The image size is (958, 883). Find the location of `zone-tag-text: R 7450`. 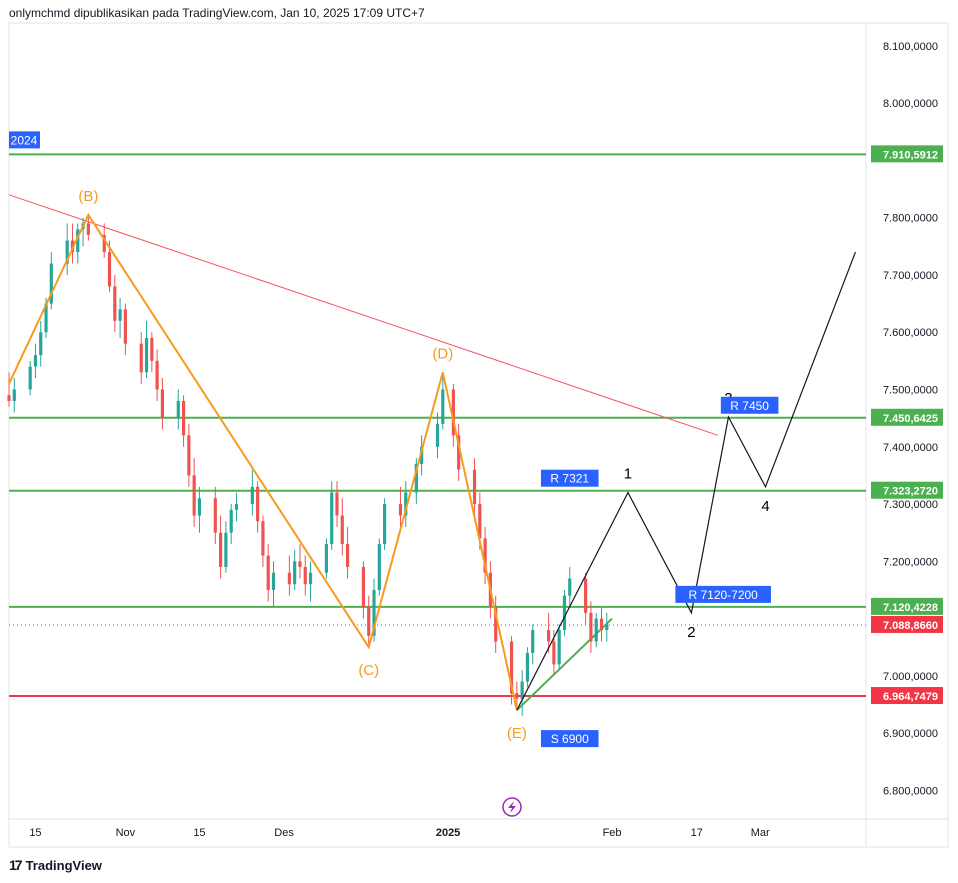

zone-tag-text: R 7450 is located at coordinates (749, 406).